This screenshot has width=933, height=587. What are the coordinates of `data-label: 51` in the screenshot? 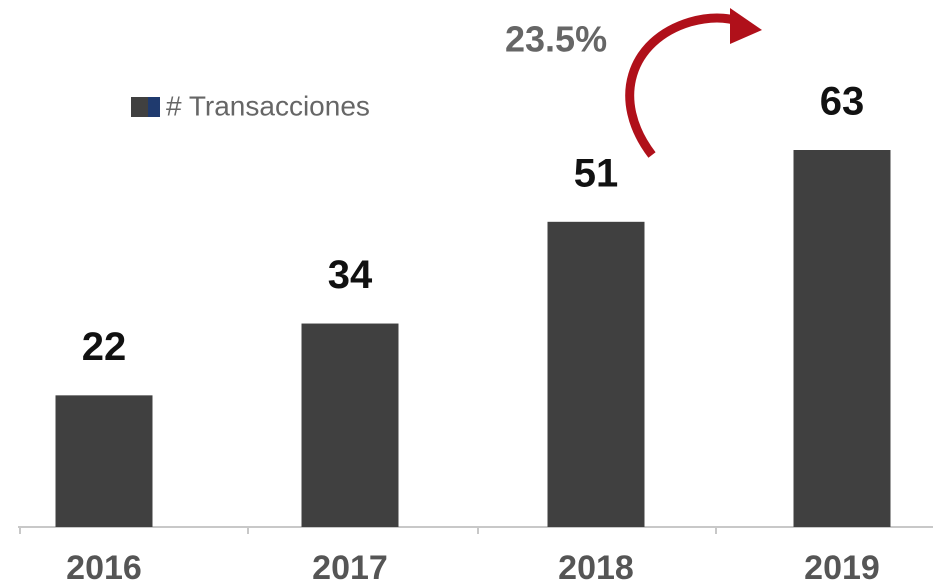 It's located at (596, 173).